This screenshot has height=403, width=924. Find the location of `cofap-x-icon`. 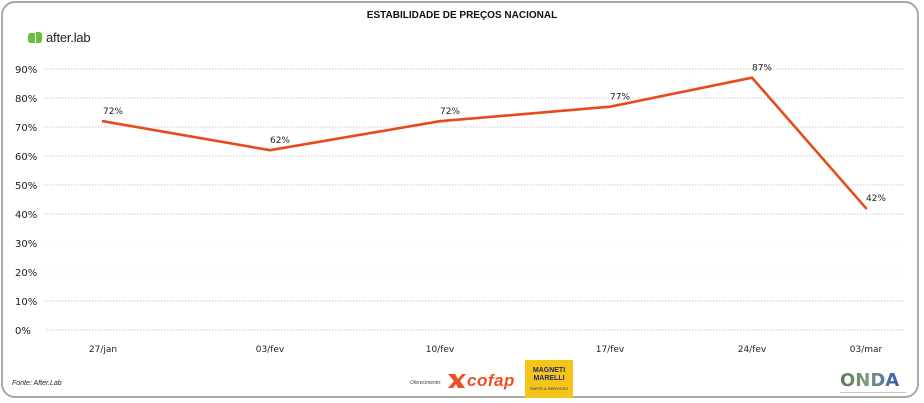

cofap-x-icon is located at coordinates (457, 381).